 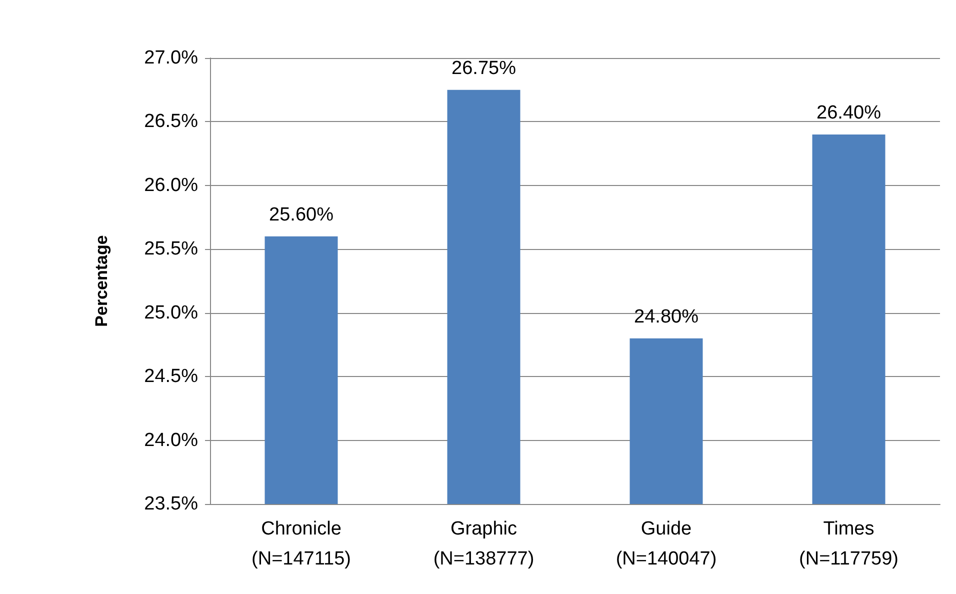 I want to click on y-tick-label: 23.5%, so click(x=171, y=504).